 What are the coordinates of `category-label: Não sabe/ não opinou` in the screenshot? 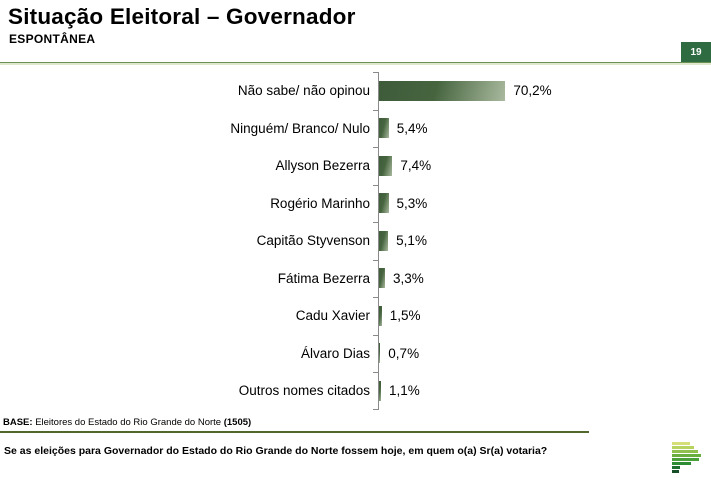 It's located at (303, 91).